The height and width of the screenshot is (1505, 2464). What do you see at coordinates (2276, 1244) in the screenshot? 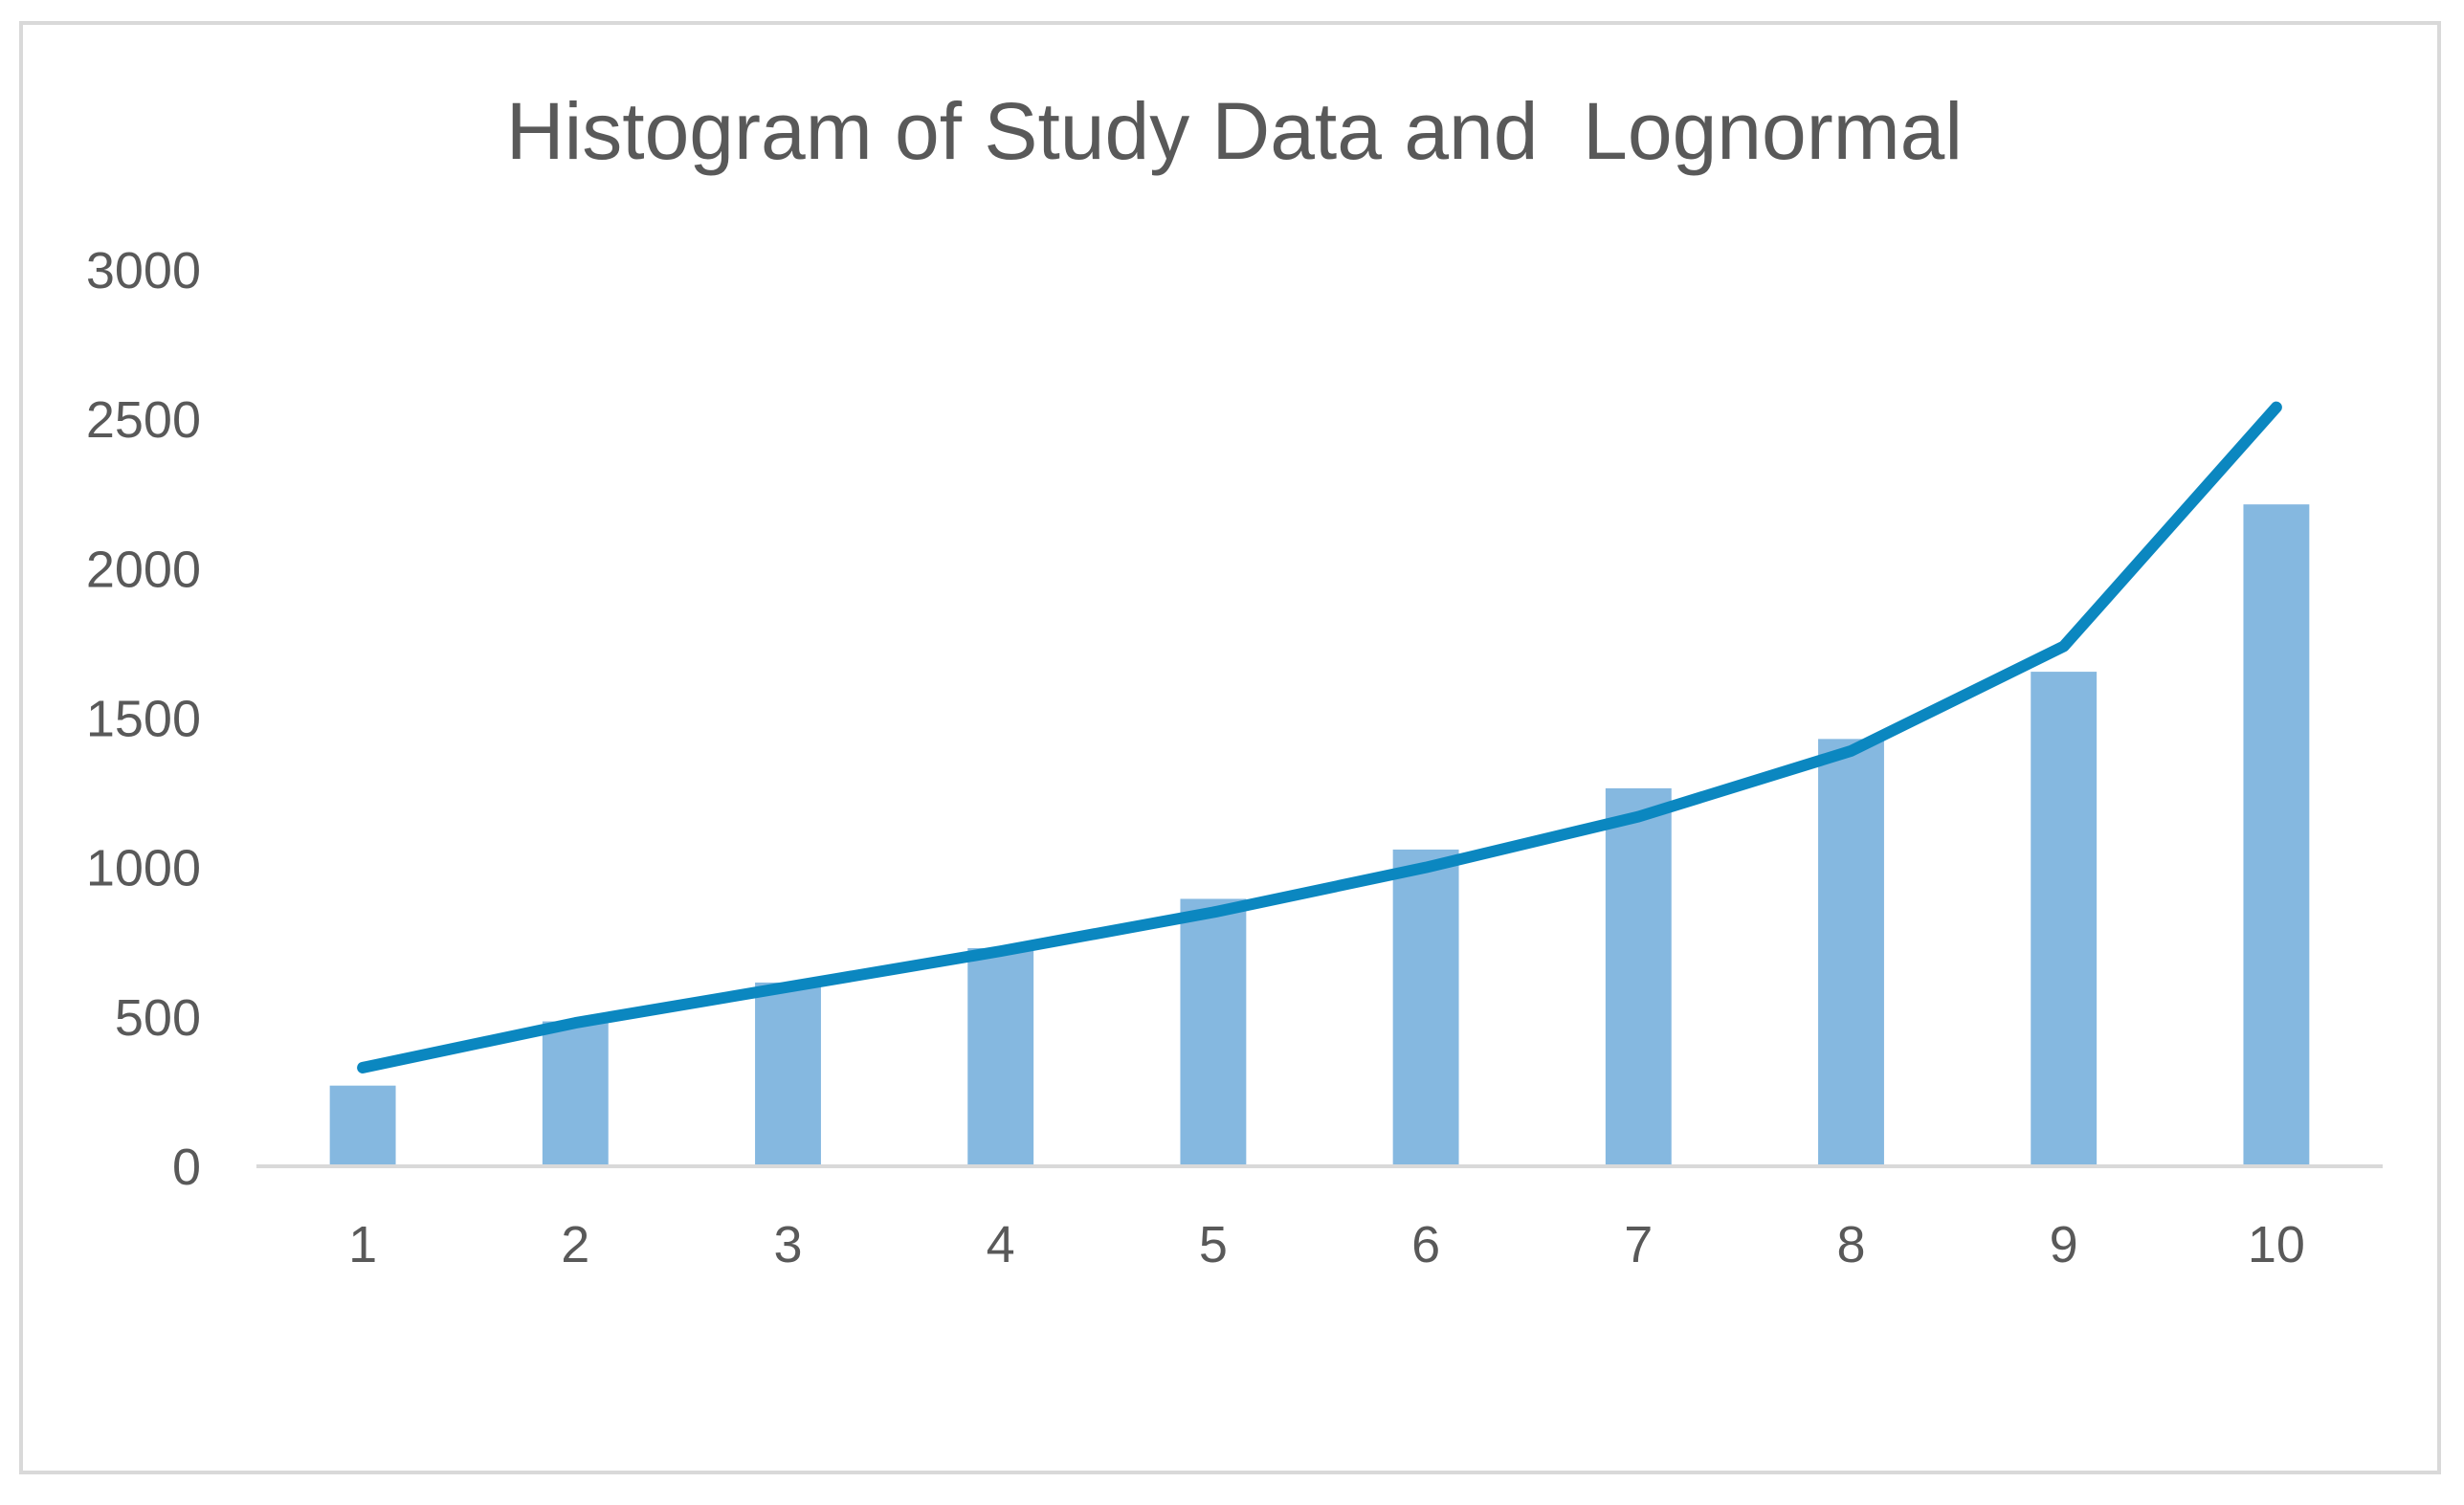
I see `x-tick-label: 10` at bounding box center [2276, 1244].